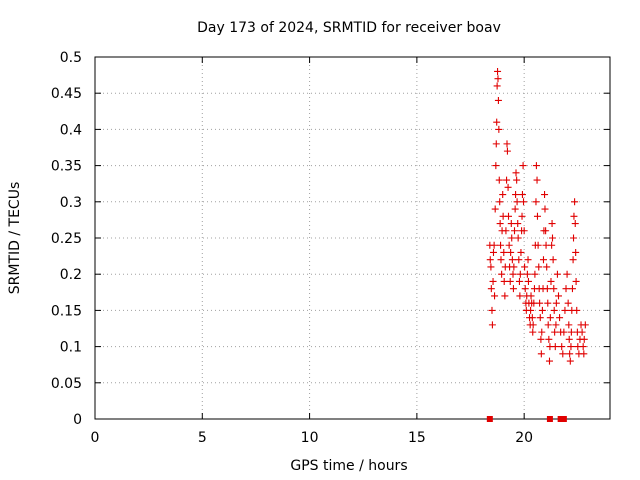 The image size is (640, 480). Describe the element at coordinates (71, 275) in the screenshot. I see `y-tick-label: 0.2` at that location.